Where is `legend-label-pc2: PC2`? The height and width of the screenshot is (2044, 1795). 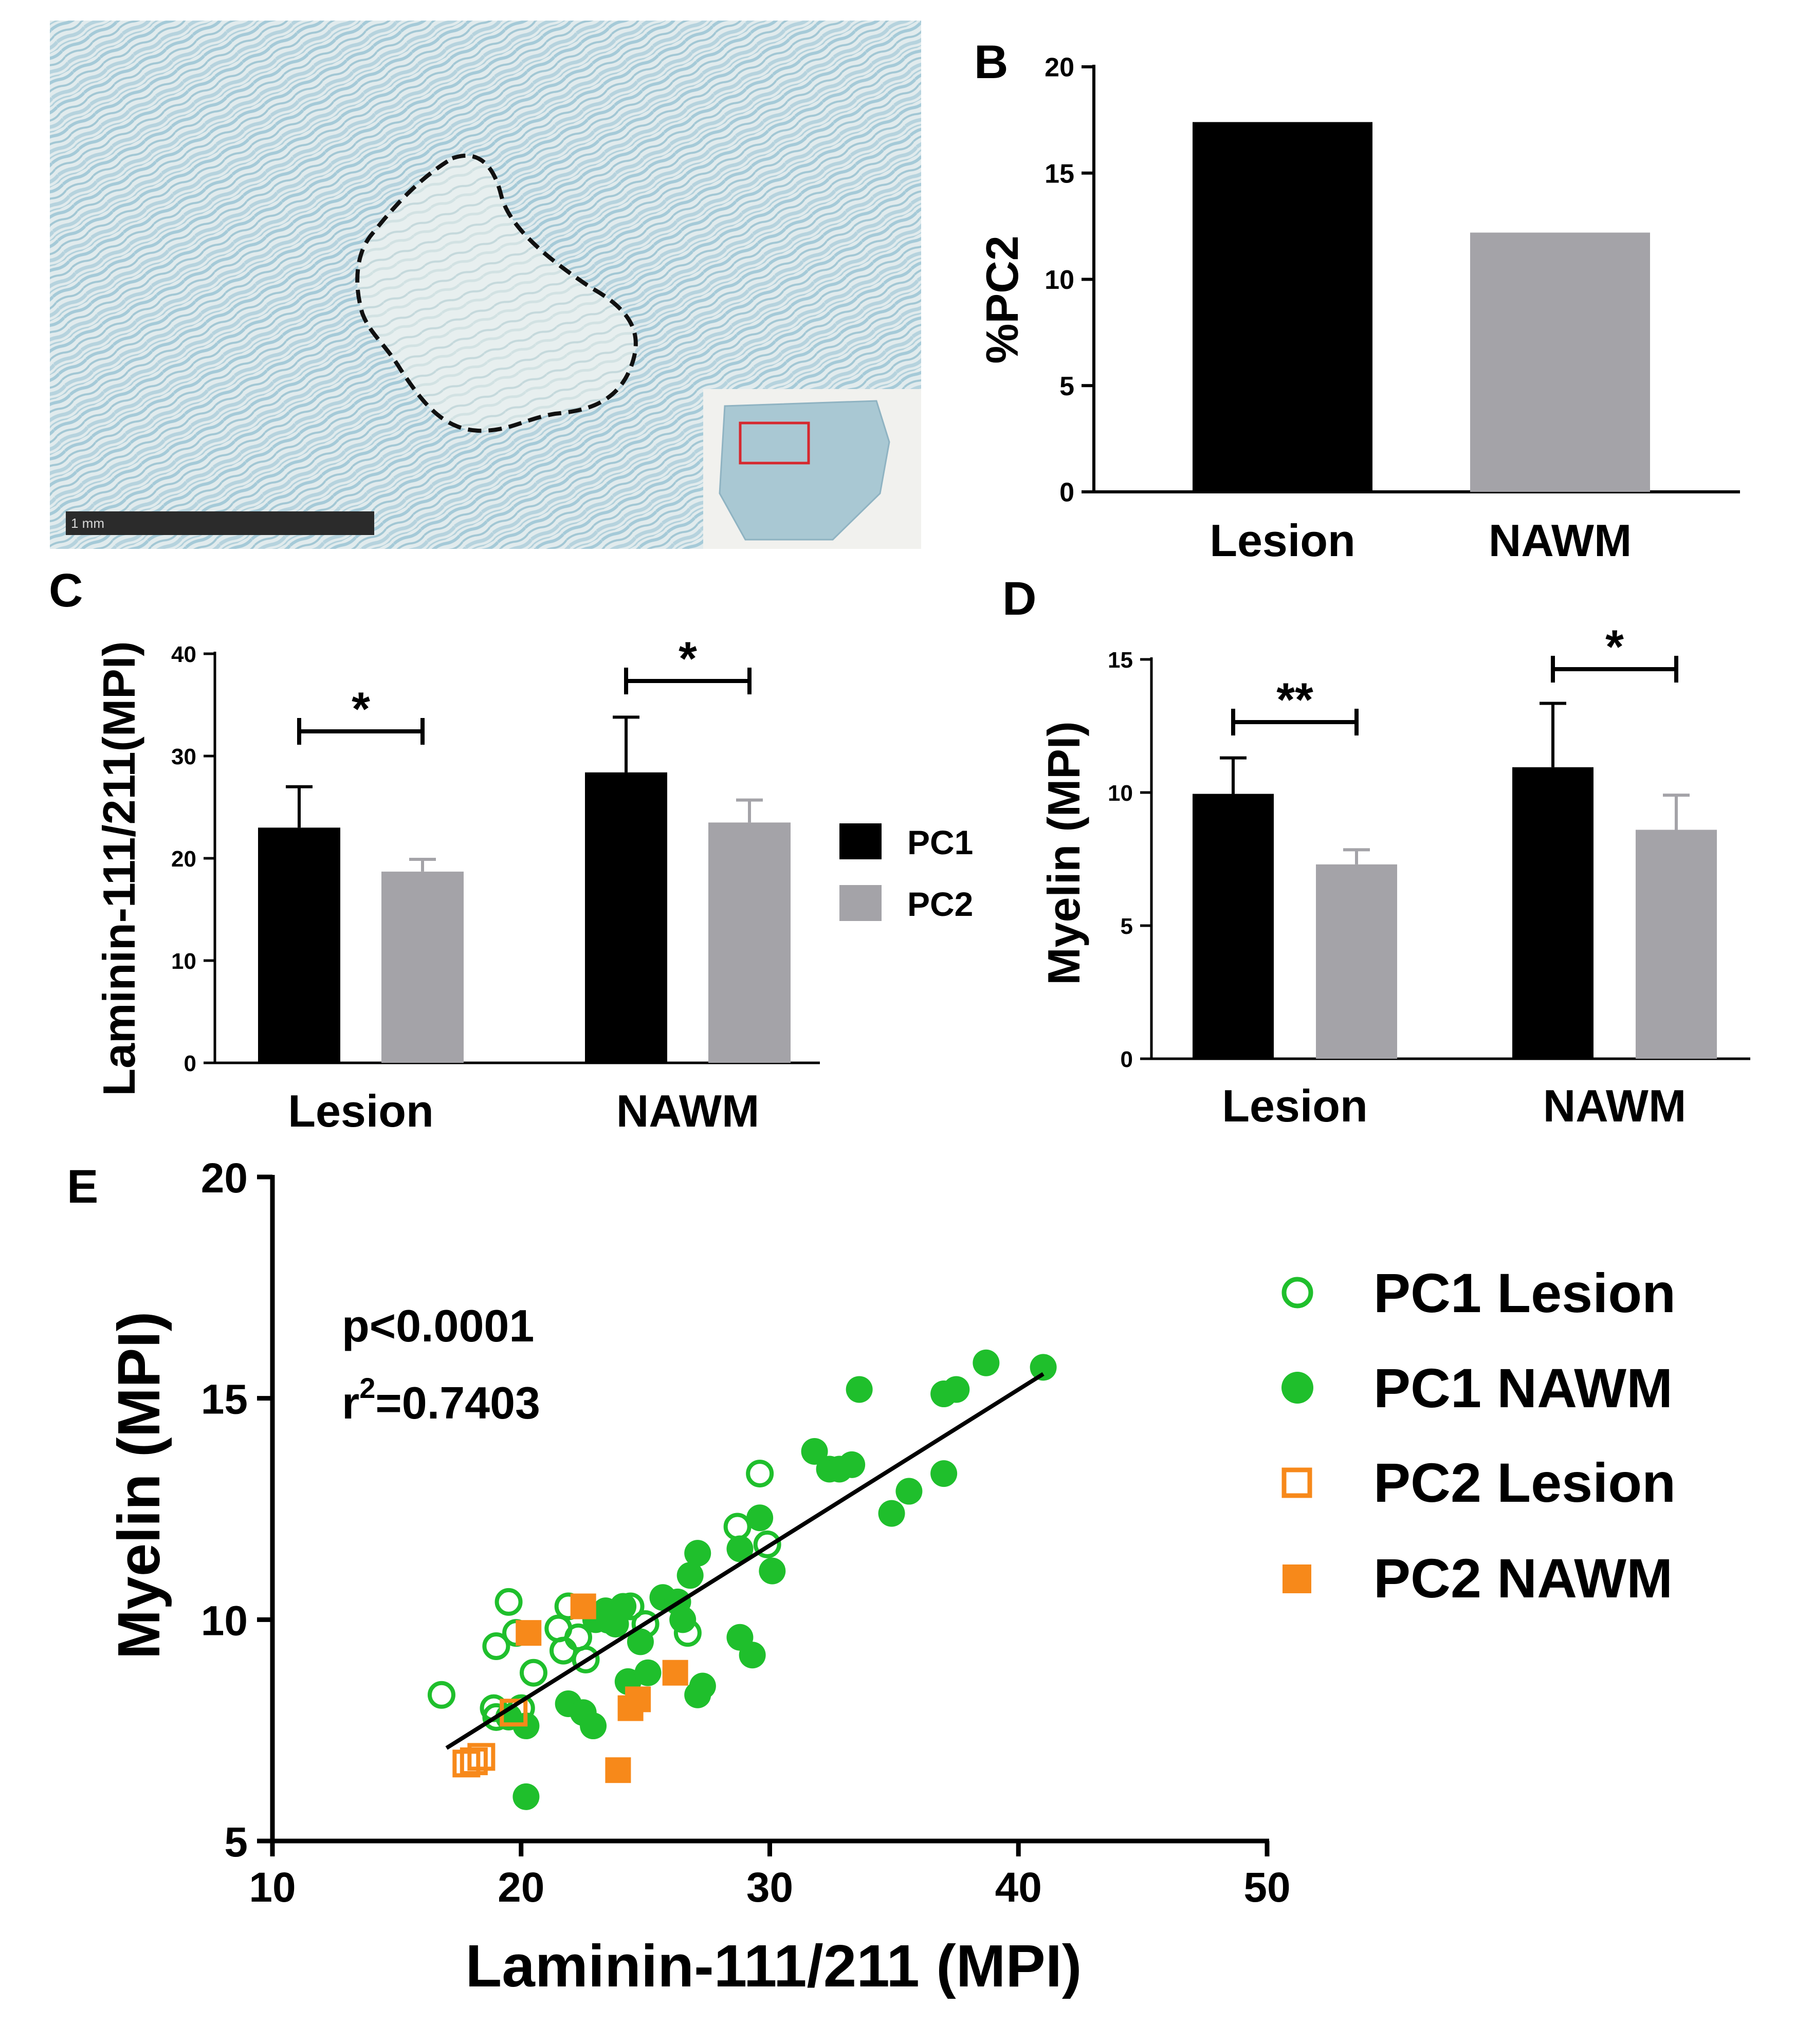
legend-label-pc2: PC2 is located at coordinates (940, 904).